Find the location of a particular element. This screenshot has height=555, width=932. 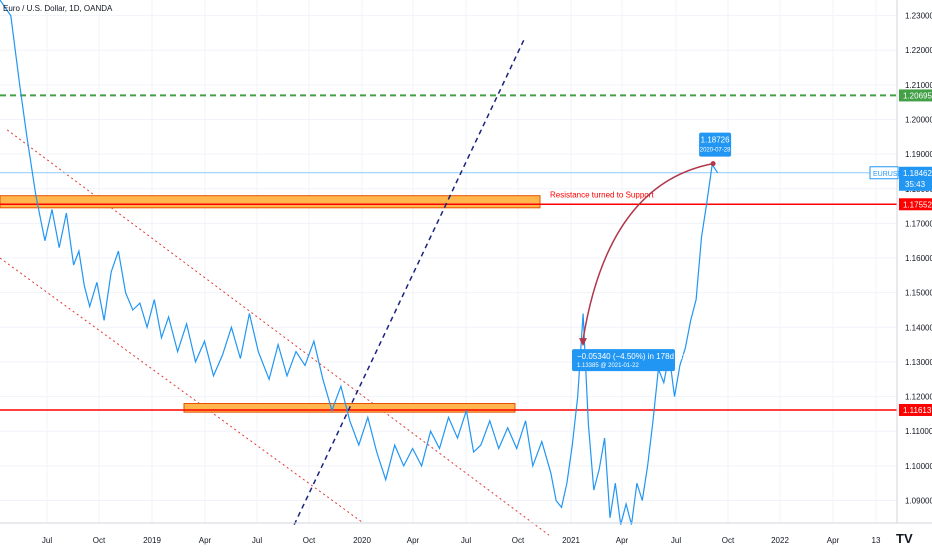

forecast-arrow-head is located at coordinates (583, 342).